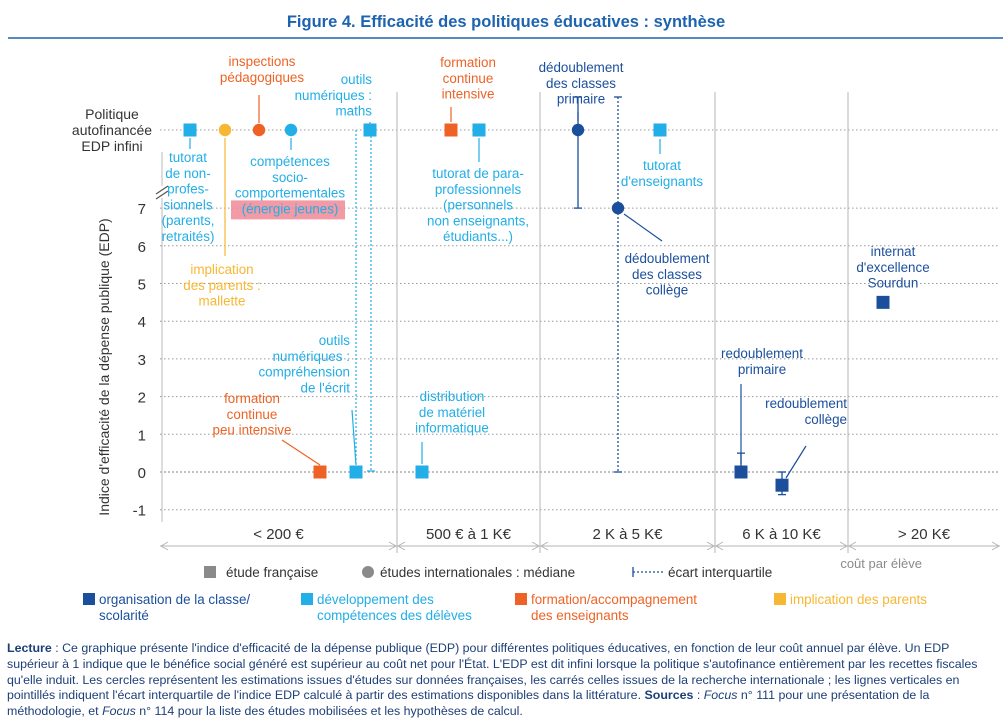  Describe the element at coordinates (881, 563) in the screenshot. I see `x-axis-title: coût par élève` at that location.